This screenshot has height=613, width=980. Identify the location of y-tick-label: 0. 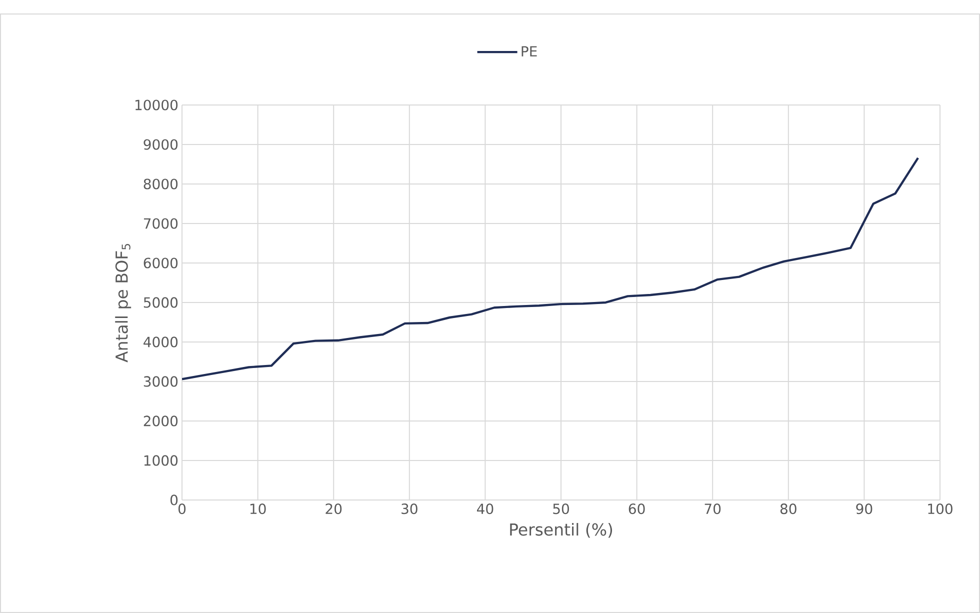
(174, 500).